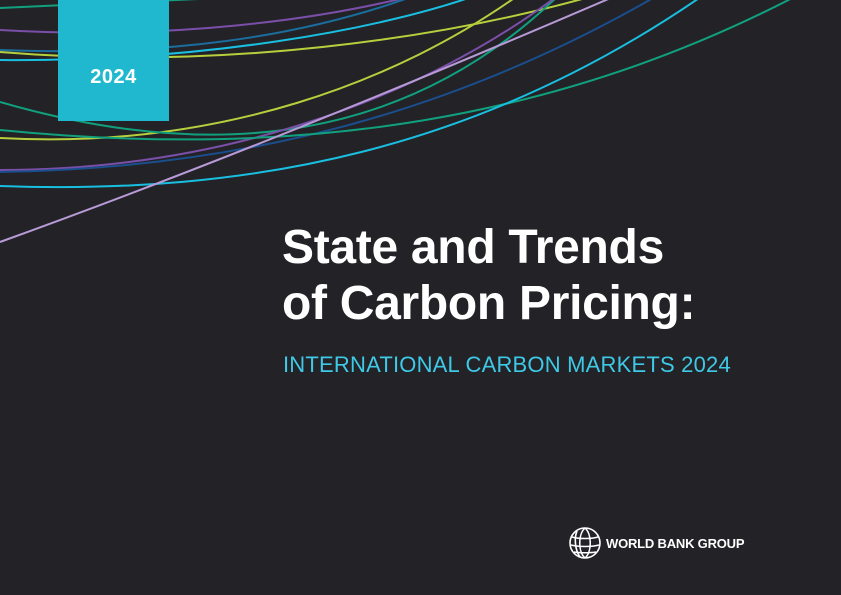 The image size is (841, 595). What do you see at coordinates (257, 70) in the screenshot?
I see `curve-lime-lower` at bounding box center [257, 70].